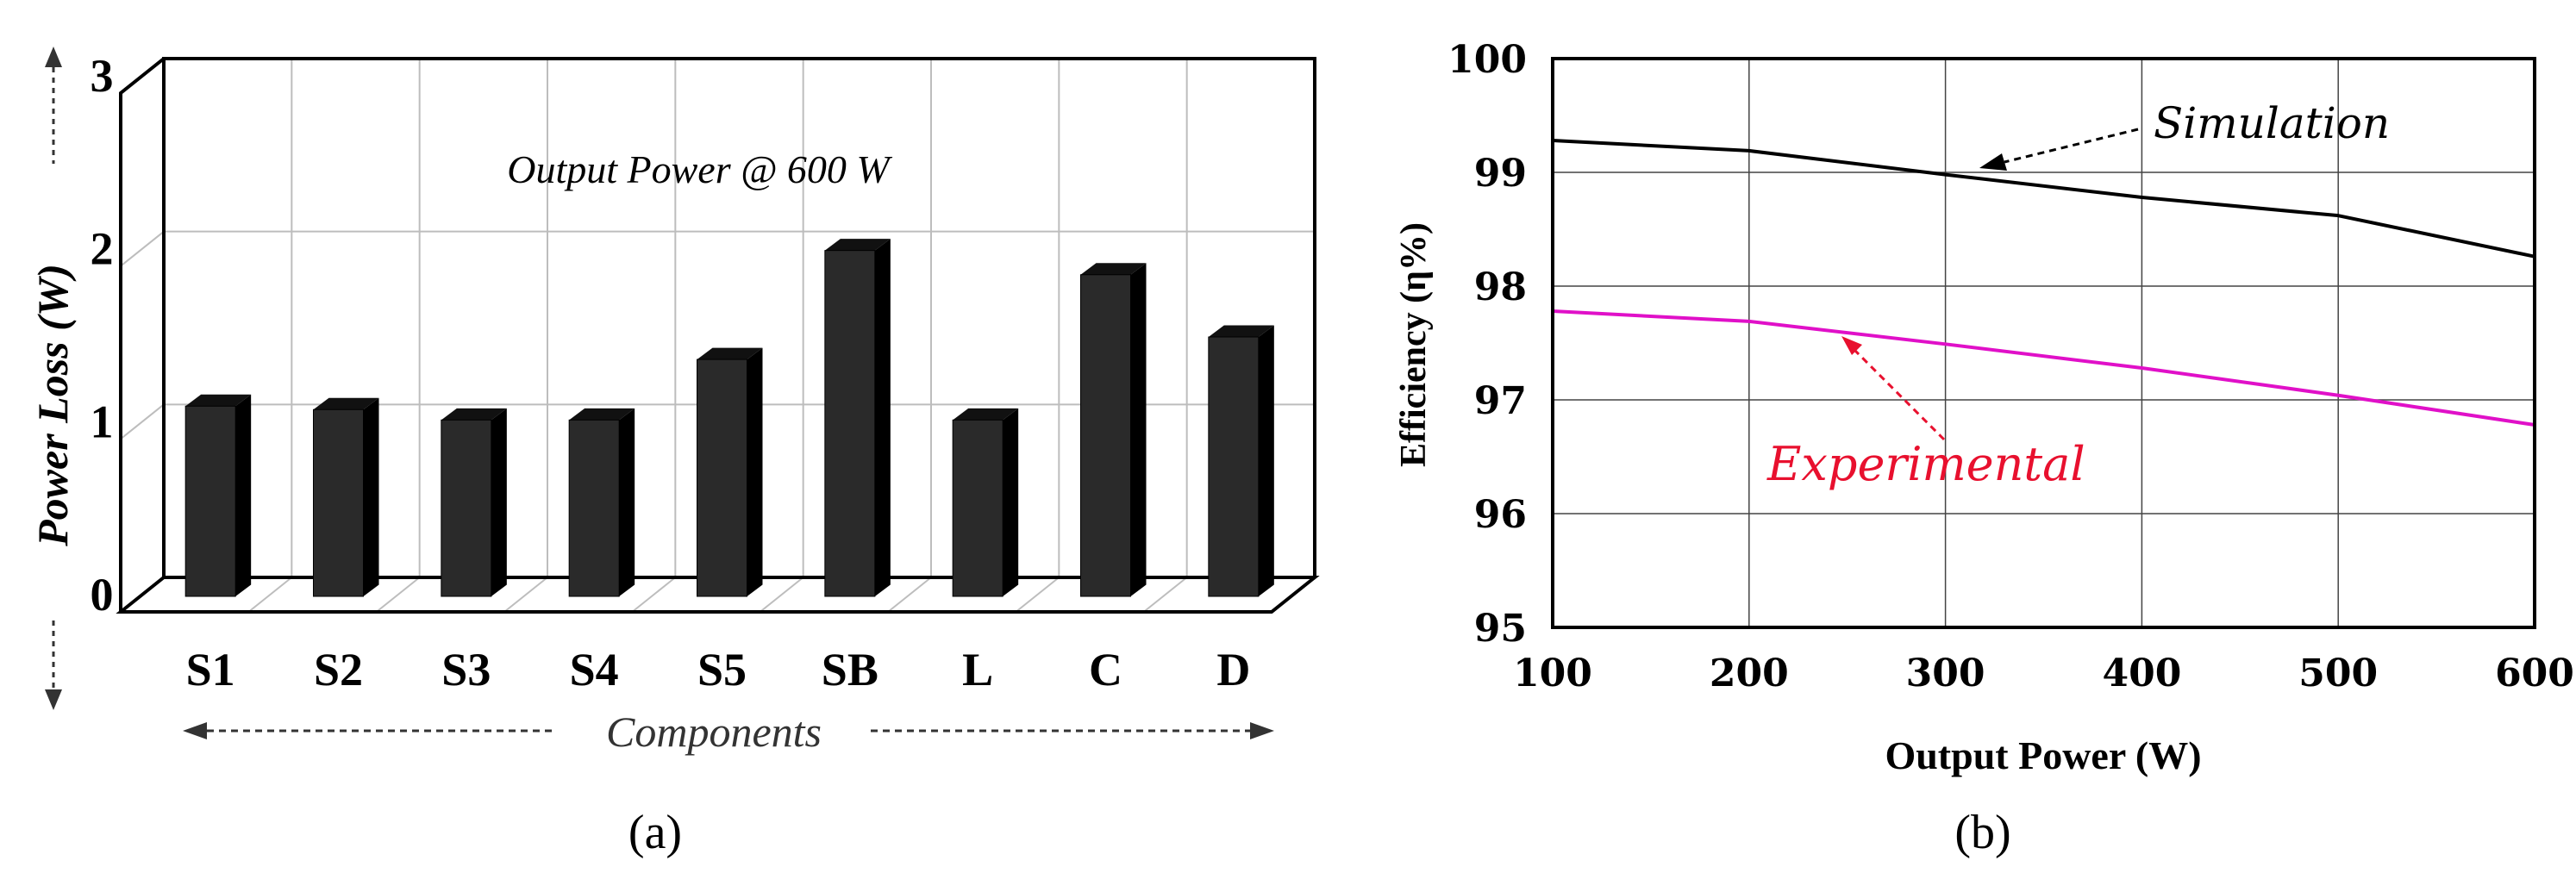 The image size is (2576, 873). What do you see at coordinates (1105, 436) in the screenshot?
I see `bar-C` at bounding box center [1105, 436].